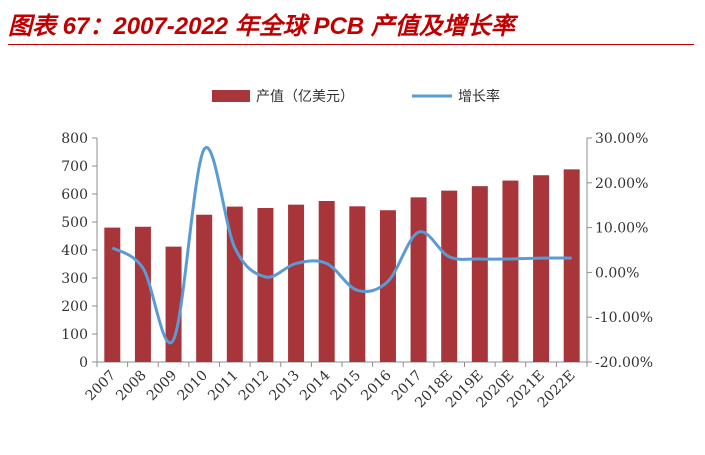  I want to click on left-tick-label: 500, so click(74, 223).